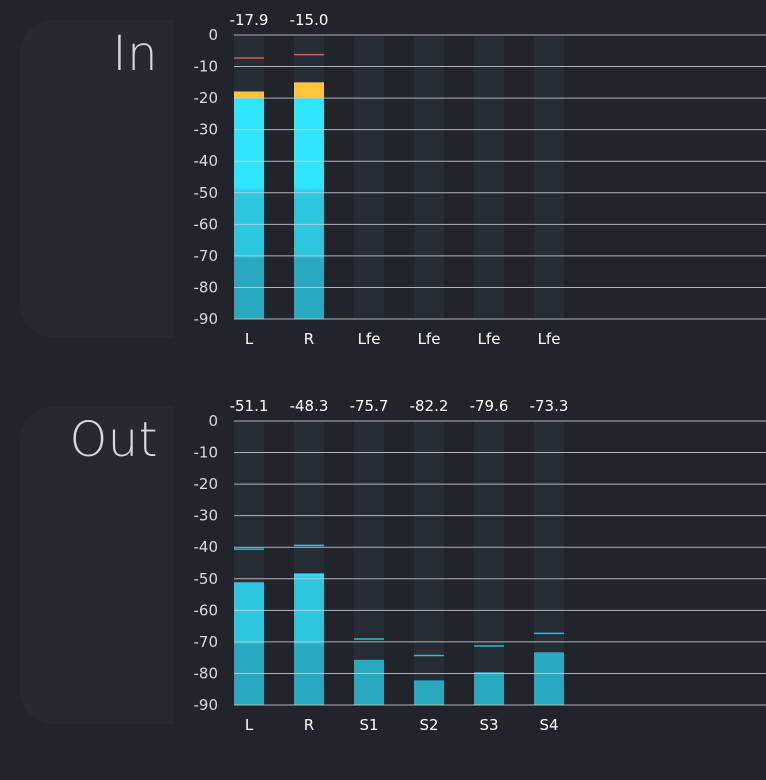  What do you see at coordinates (213, 421) in the screenshot?
I see `out-scale-tick-label: 0` at bounding box center [213, 421].